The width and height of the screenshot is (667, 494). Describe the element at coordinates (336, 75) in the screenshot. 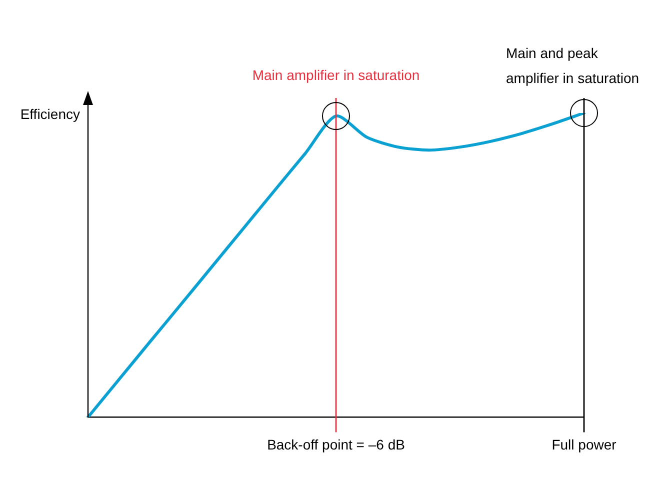

I see `ref-line-label: Main amplifier in saturation` at that location.